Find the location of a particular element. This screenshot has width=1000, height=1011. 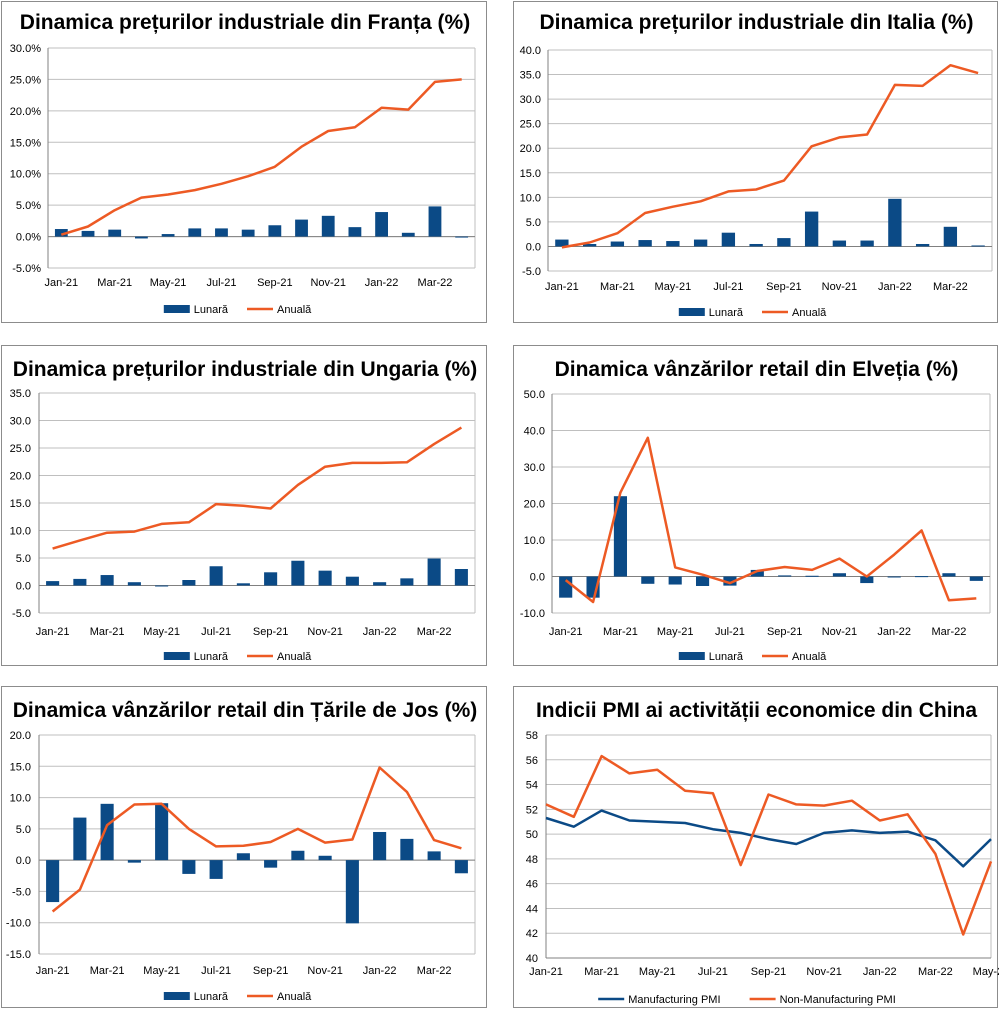

x-tick-label: May-21 is located at coordinates (168, 283).